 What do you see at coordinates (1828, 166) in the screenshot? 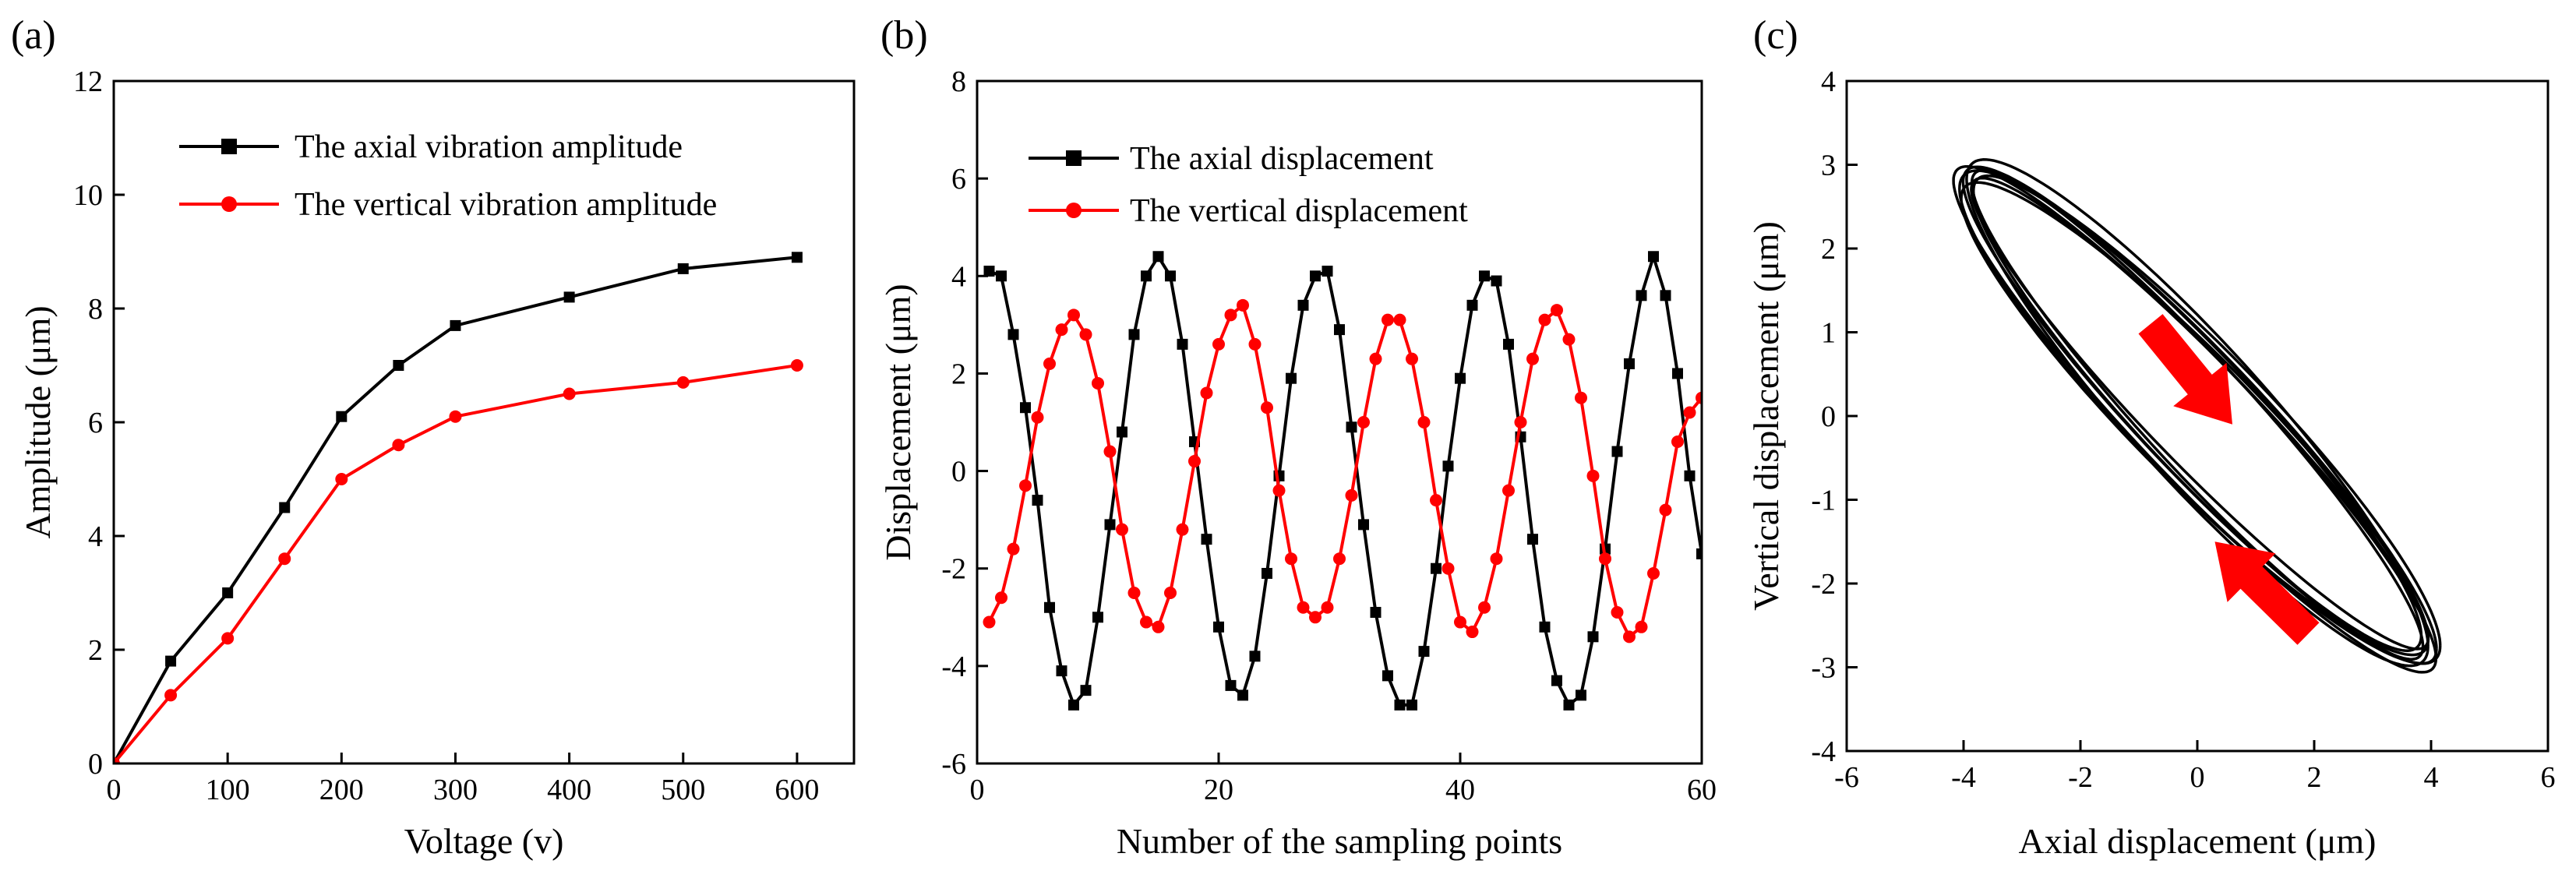
I see `panel-c-ytick-label: 3` at bounding box center [1828, 166].